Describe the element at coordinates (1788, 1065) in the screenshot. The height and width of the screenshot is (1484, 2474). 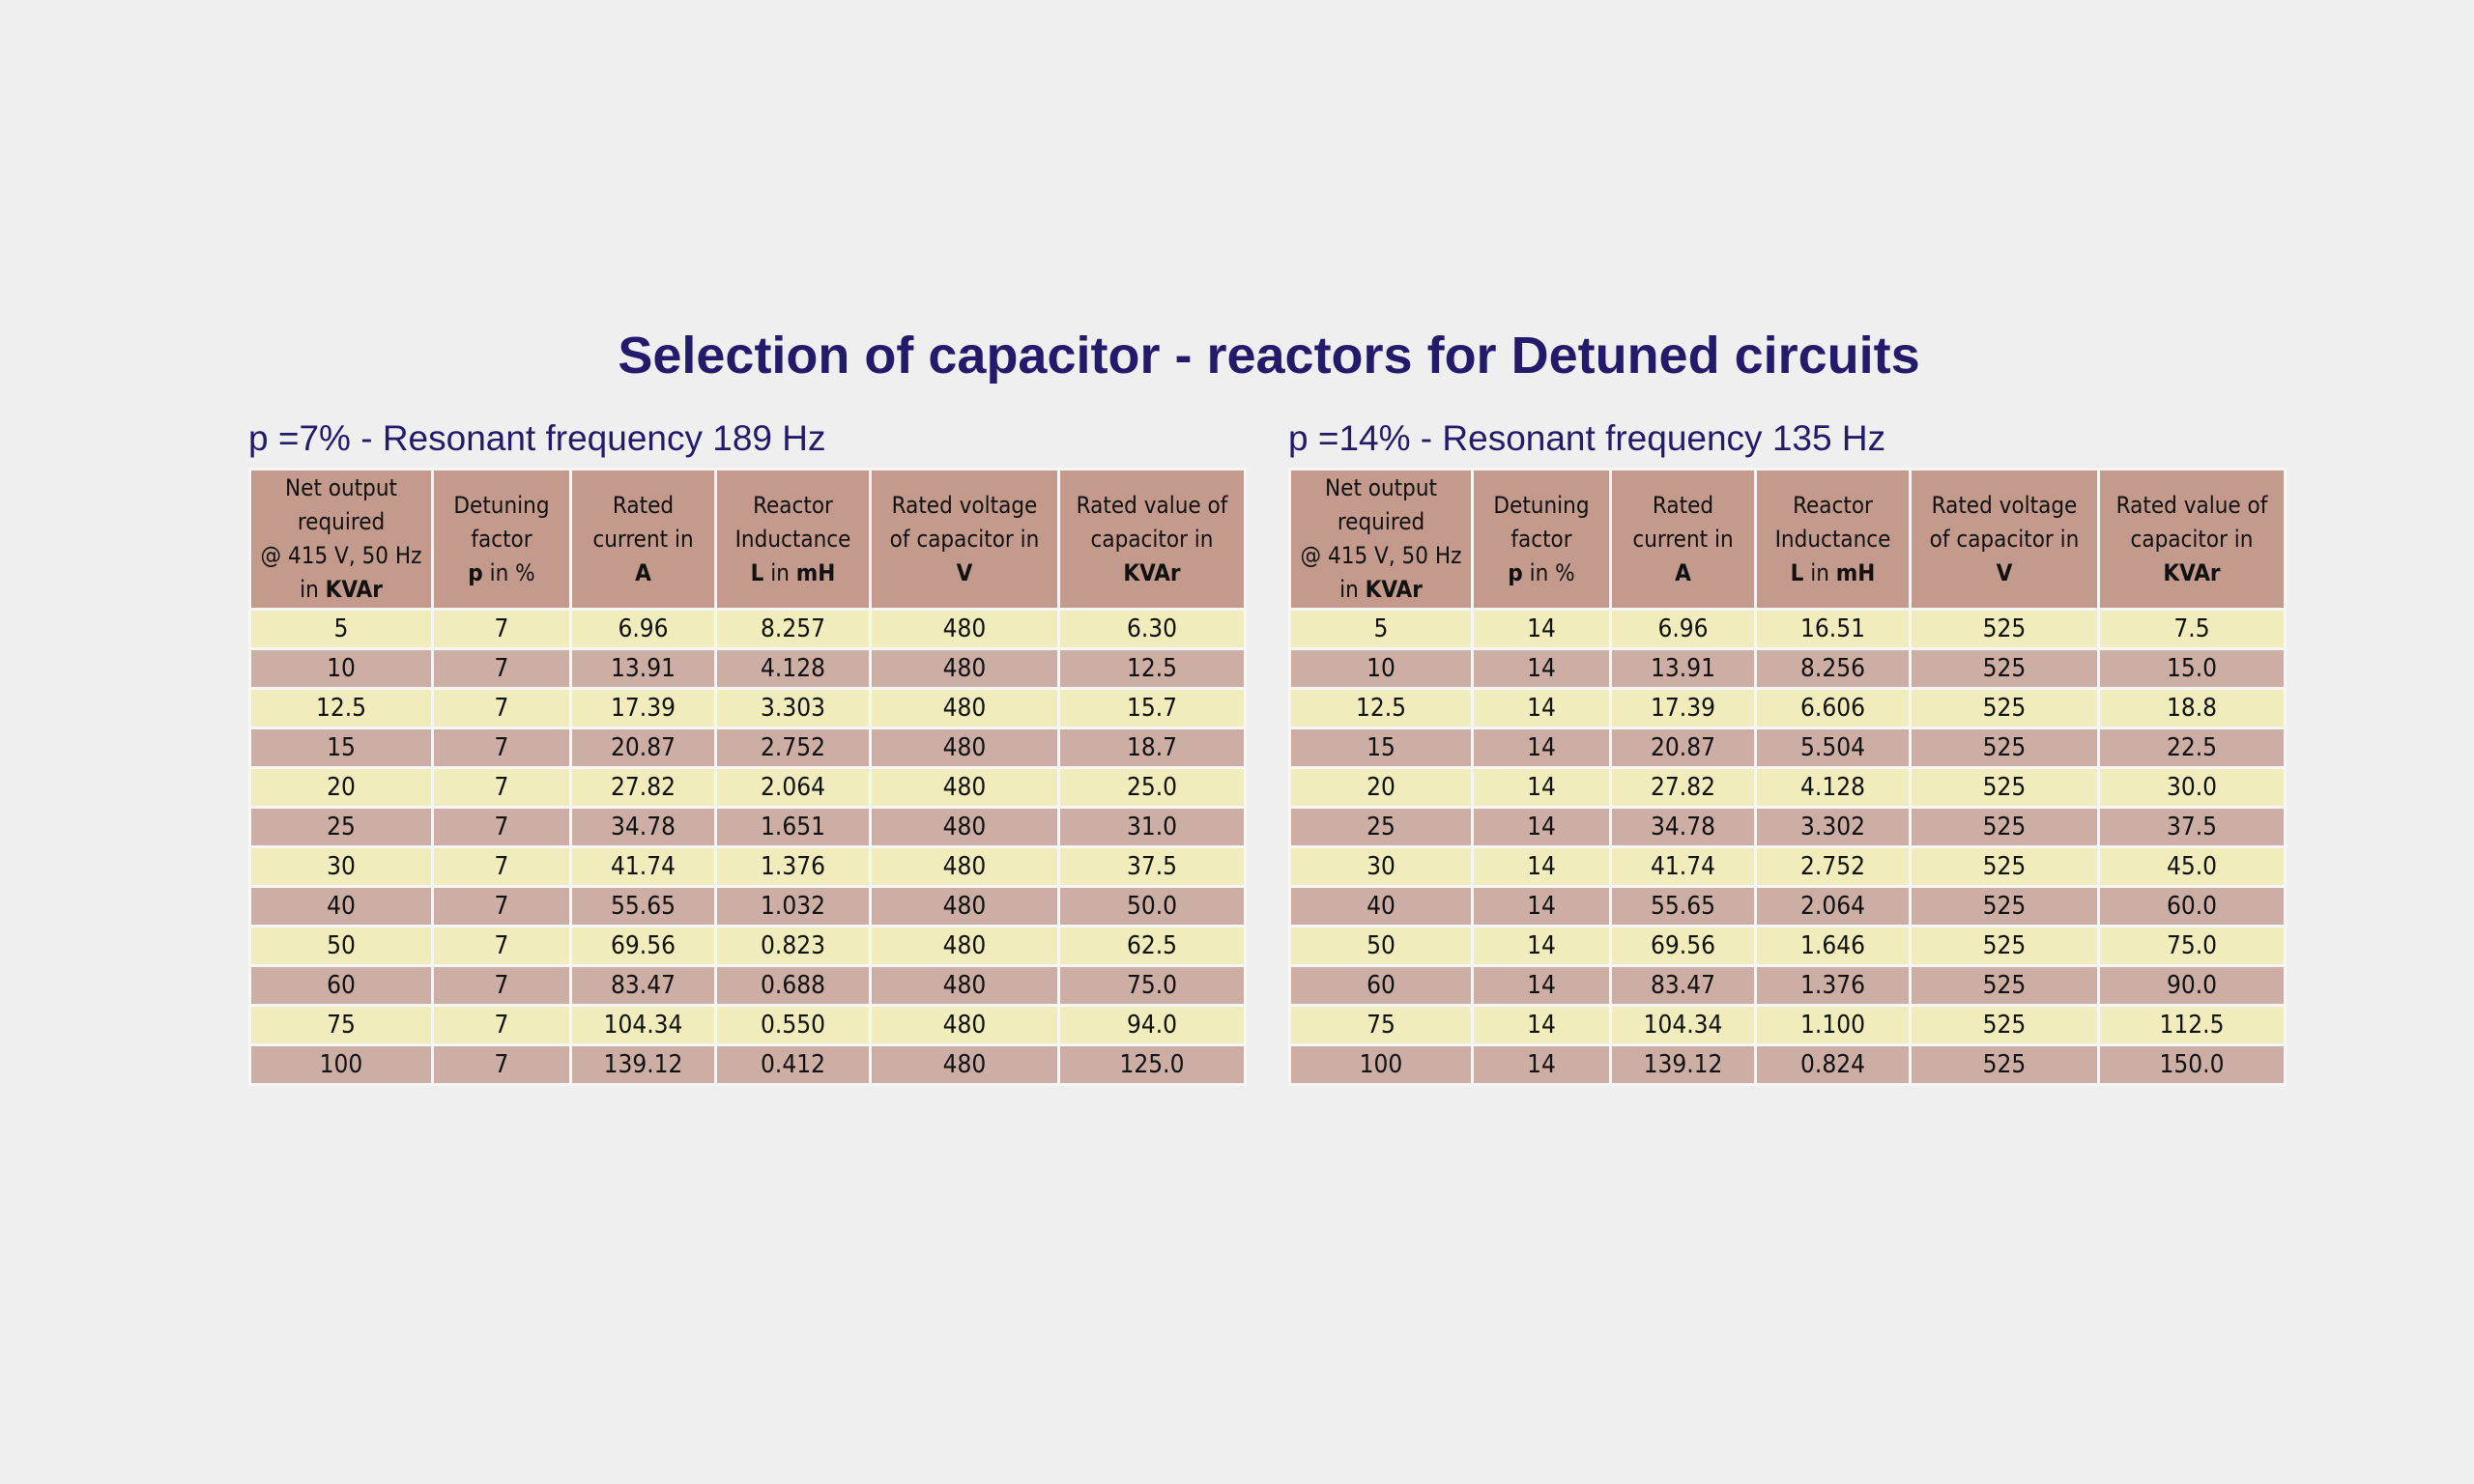
I see `table-row: 100 14 139.12 0.824 525 150.0` at that location.